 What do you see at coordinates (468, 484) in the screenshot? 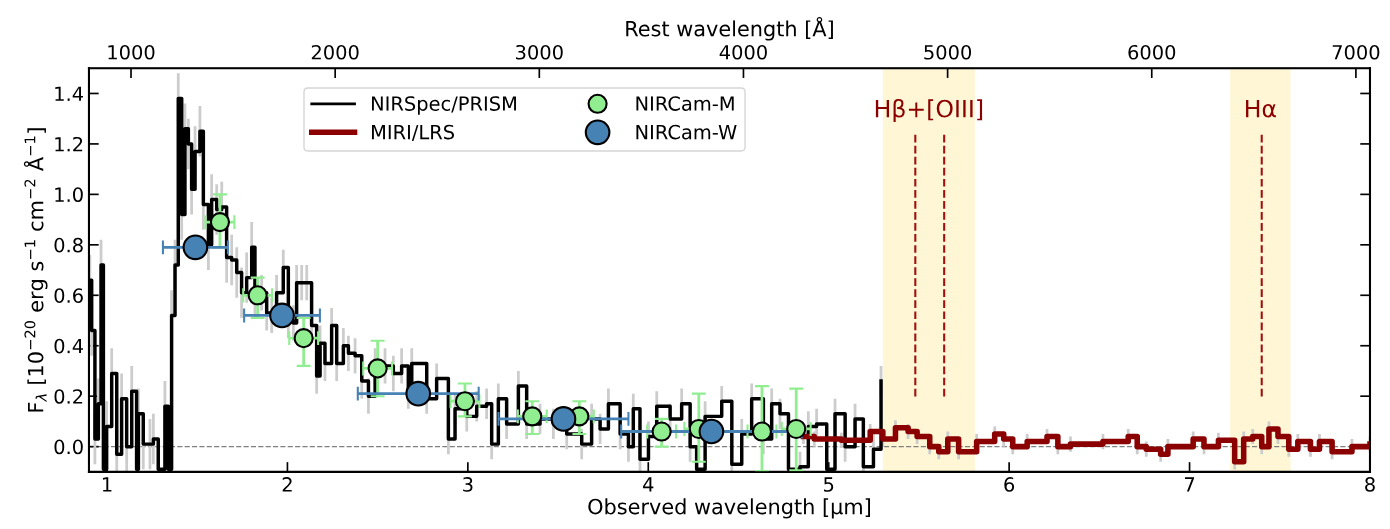
I see `x-tick-label: 3` at bounding box center [468, 484].